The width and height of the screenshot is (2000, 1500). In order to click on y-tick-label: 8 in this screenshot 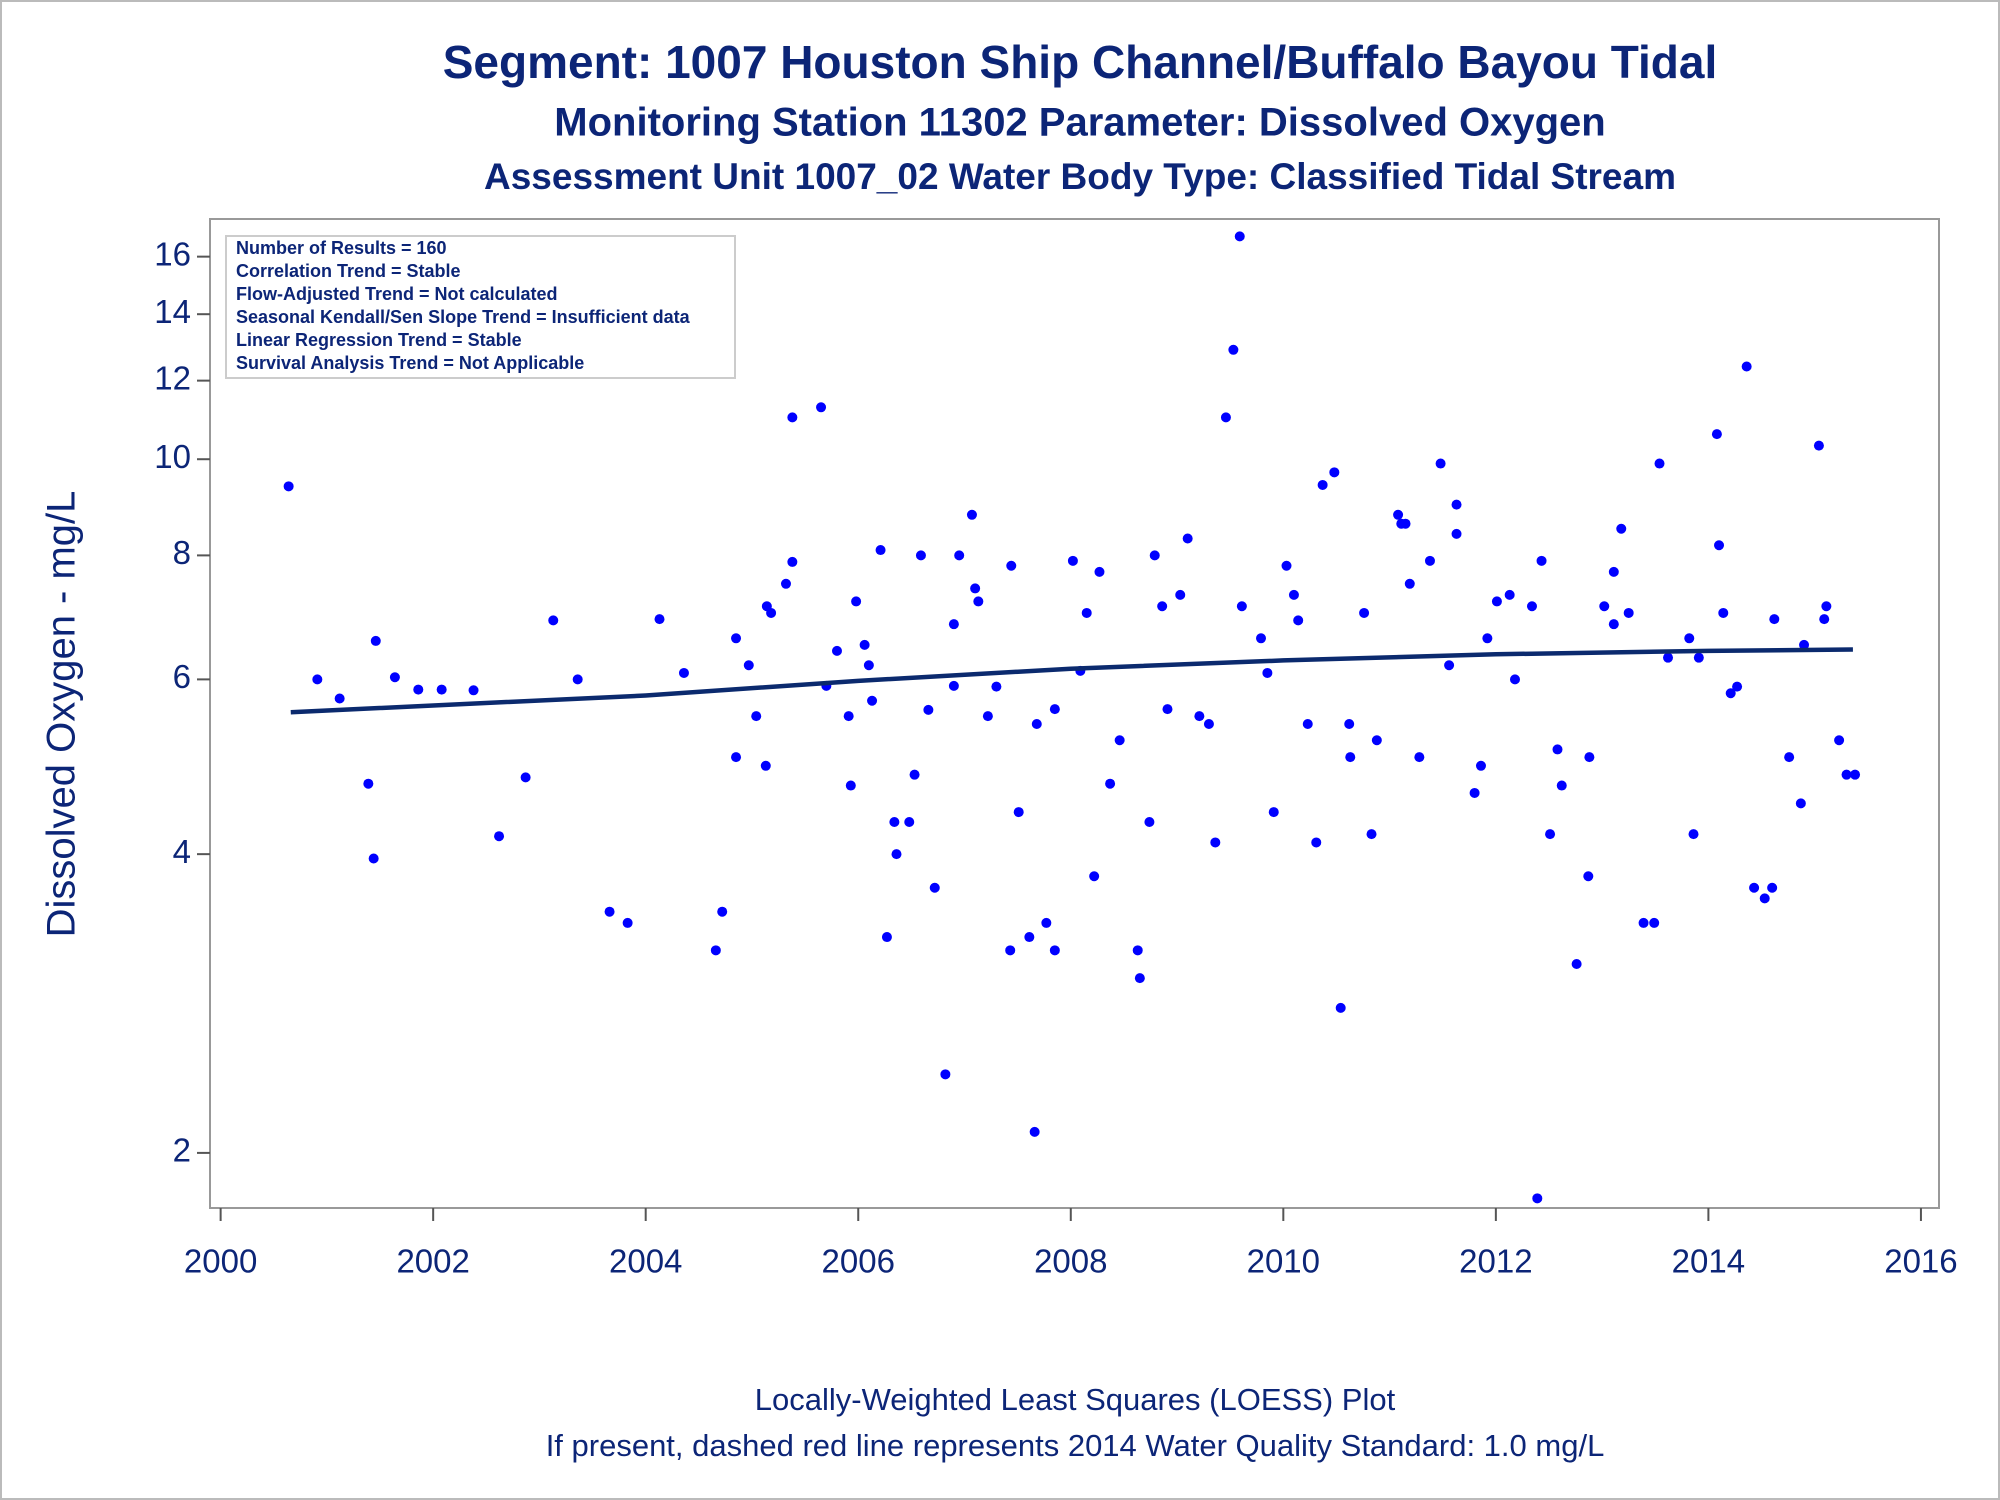, I will do `click(182, 552)`.